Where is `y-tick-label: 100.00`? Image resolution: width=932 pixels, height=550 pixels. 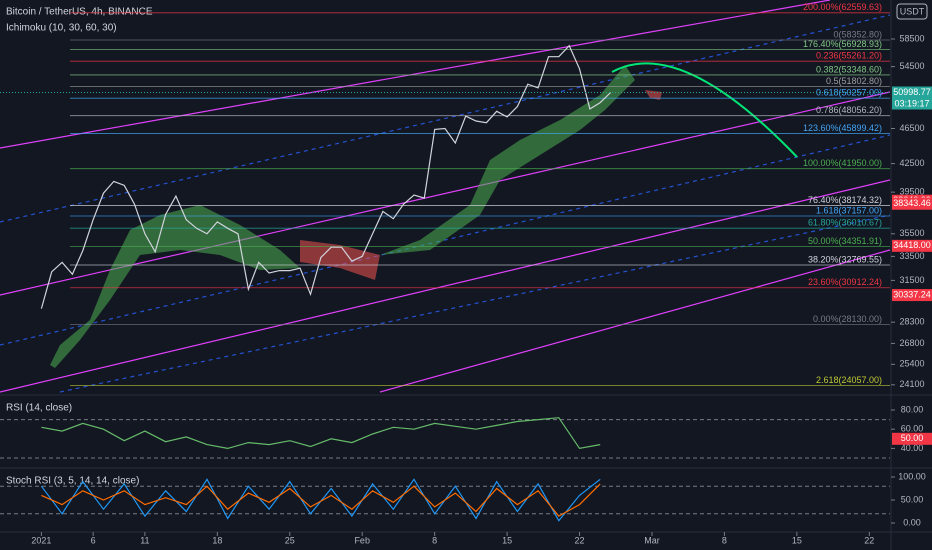
y-tick-label: 100.00 is located at coordinates (912, 476).